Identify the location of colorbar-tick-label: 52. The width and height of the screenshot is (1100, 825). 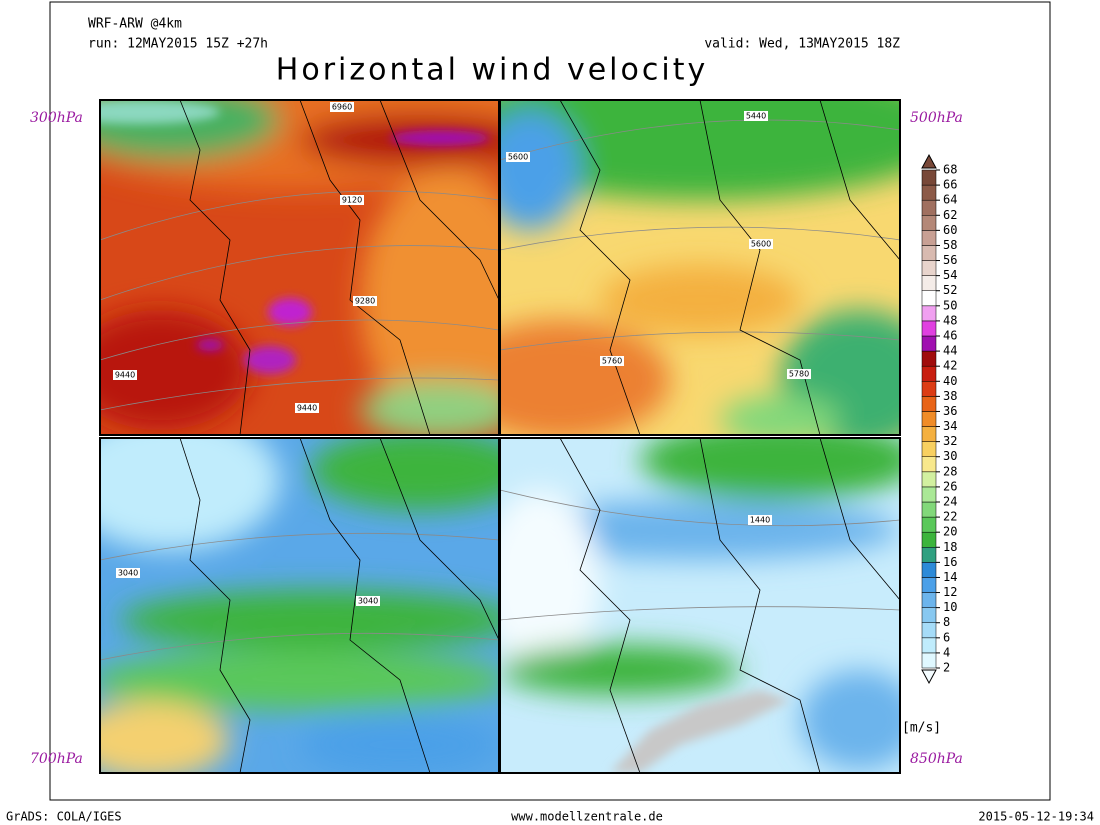
(950, 290).